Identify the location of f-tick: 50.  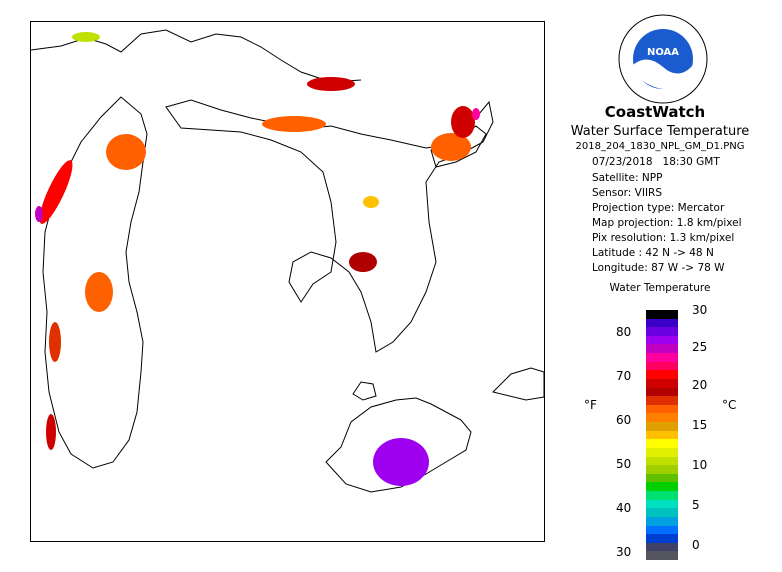
(624, 464).